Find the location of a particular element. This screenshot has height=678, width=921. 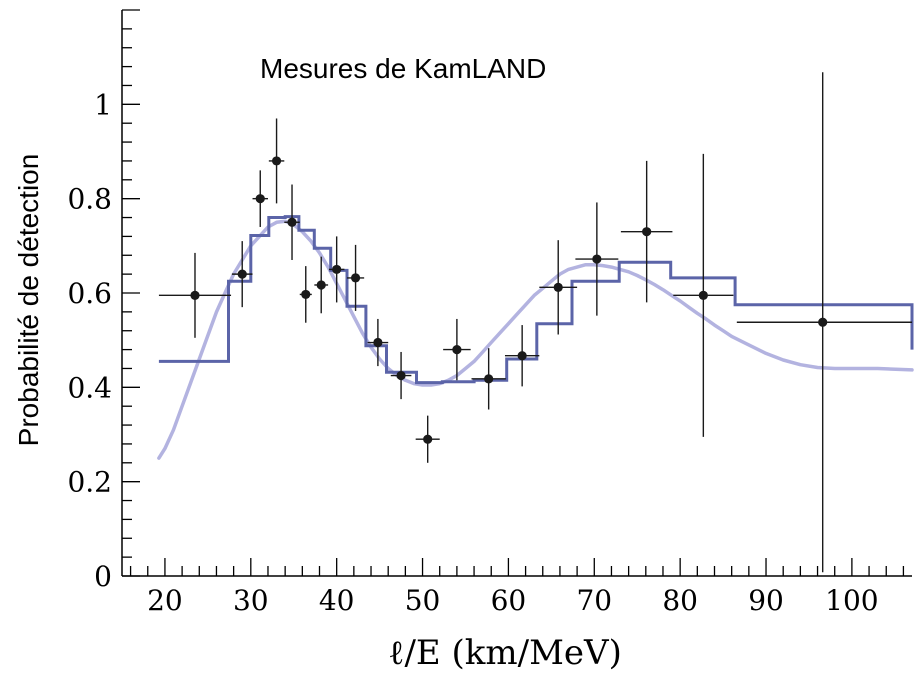

x-tick-label: 30 is located at coordinates (251, 600).